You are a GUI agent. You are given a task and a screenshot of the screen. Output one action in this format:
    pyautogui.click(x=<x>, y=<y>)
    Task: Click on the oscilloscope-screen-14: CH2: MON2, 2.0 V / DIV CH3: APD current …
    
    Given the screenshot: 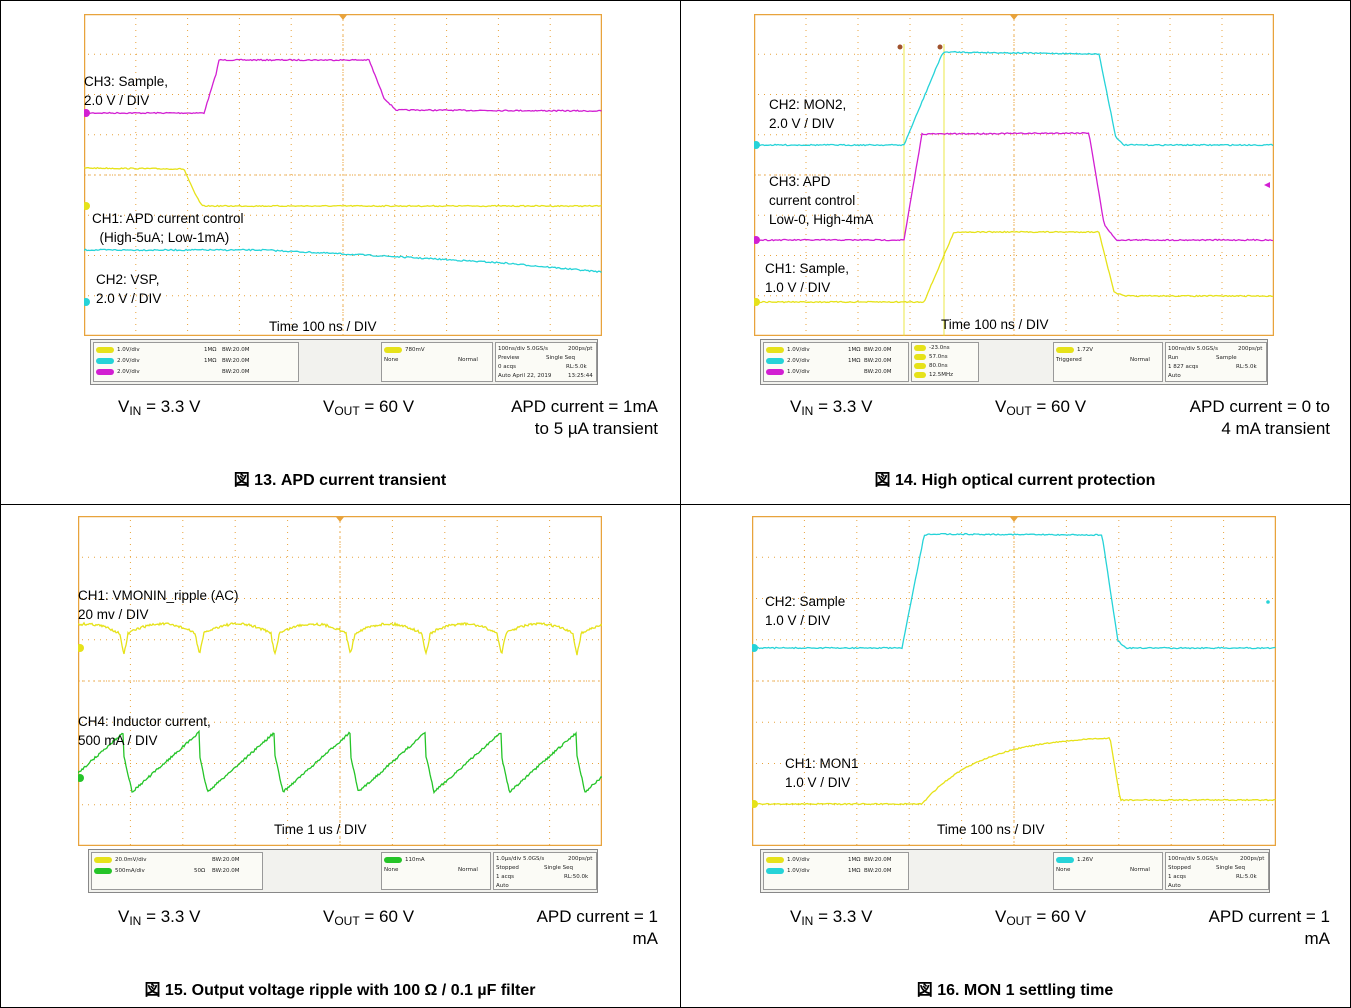 What is the action you would take?
    pyautogui.click(x=1014, y=175)
    